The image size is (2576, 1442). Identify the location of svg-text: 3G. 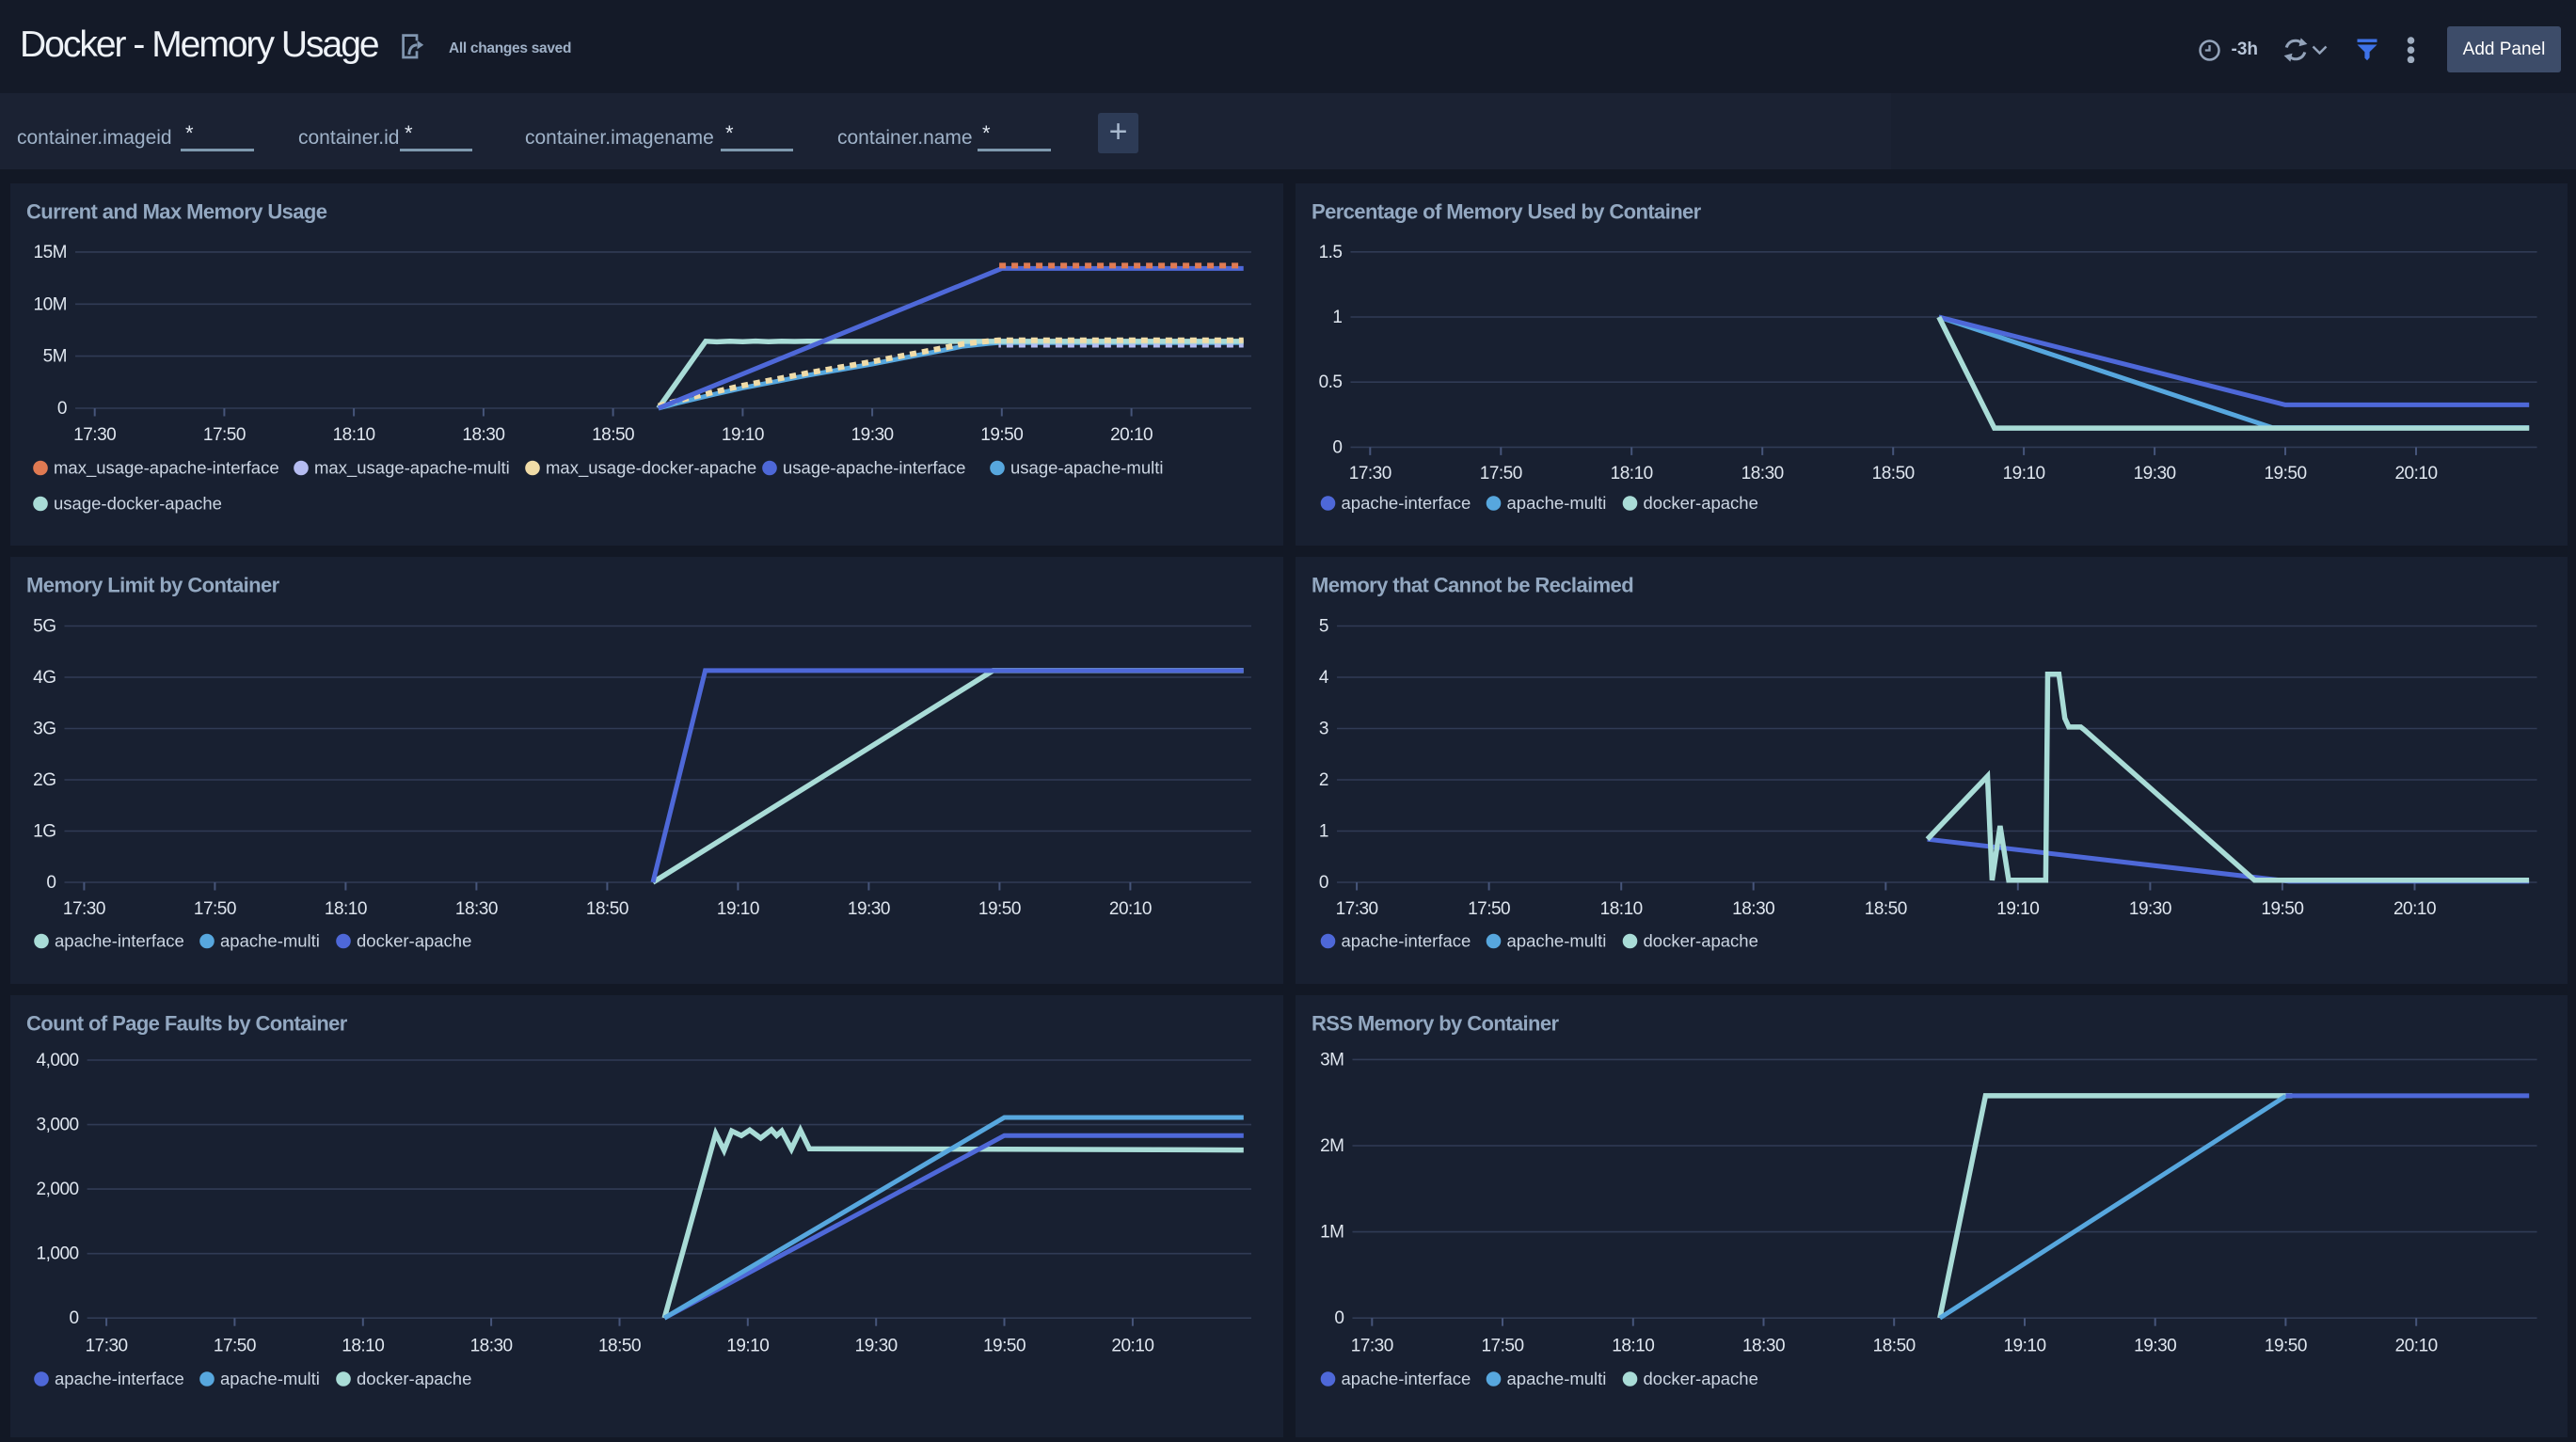
(45, 728).